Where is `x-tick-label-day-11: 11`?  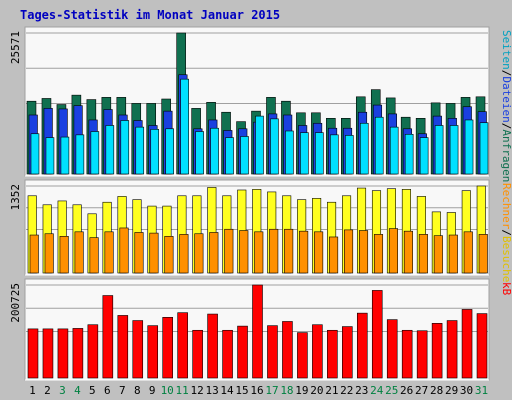 x-tick-label-day-11: 11 is located at coordinates (182, 390).